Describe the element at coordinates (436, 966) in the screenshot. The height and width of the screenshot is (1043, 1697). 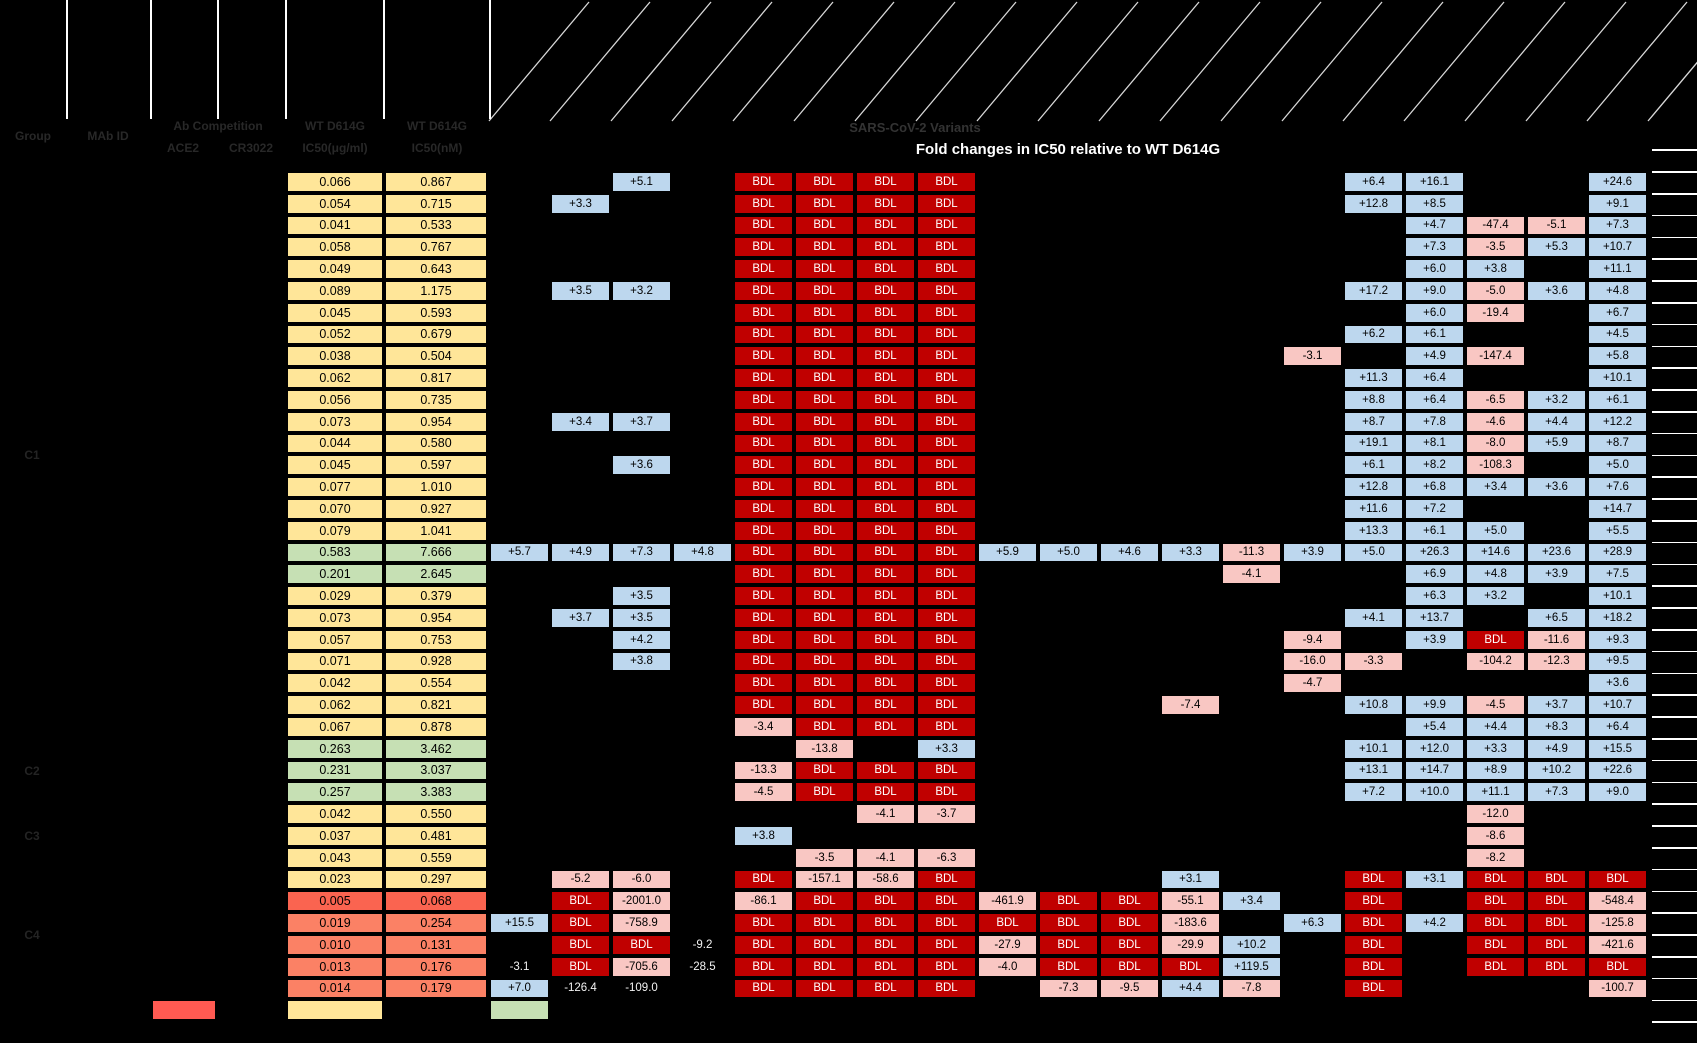
I see `ic50-nm-cell: 0.176` at that location.